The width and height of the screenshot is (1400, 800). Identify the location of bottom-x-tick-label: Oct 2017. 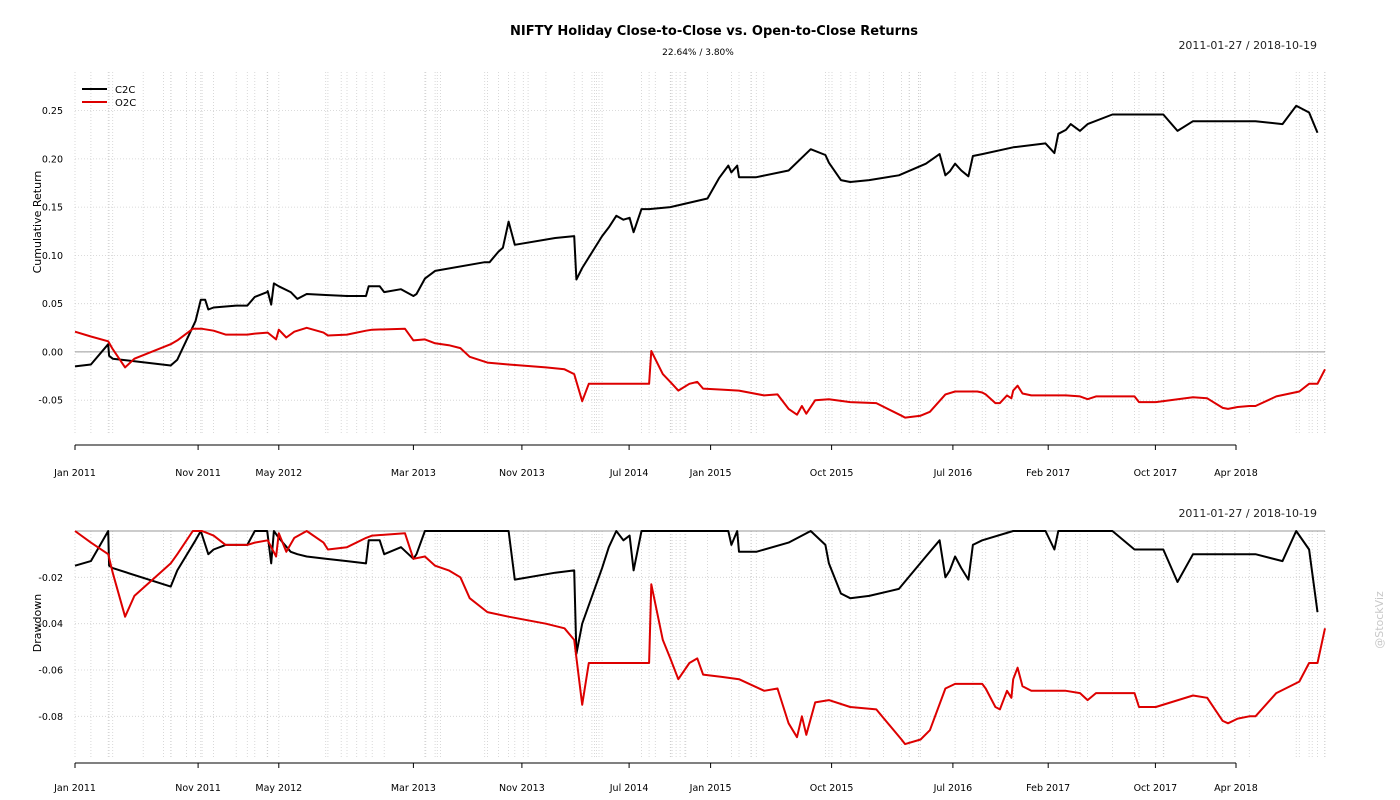
(1156, 788).